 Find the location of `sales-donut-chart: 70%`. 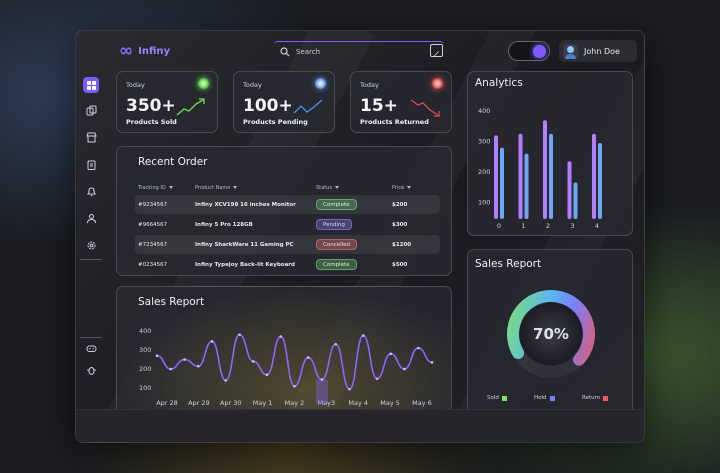

sales-donut-chart: 70% is located at coordinates (551, 333).